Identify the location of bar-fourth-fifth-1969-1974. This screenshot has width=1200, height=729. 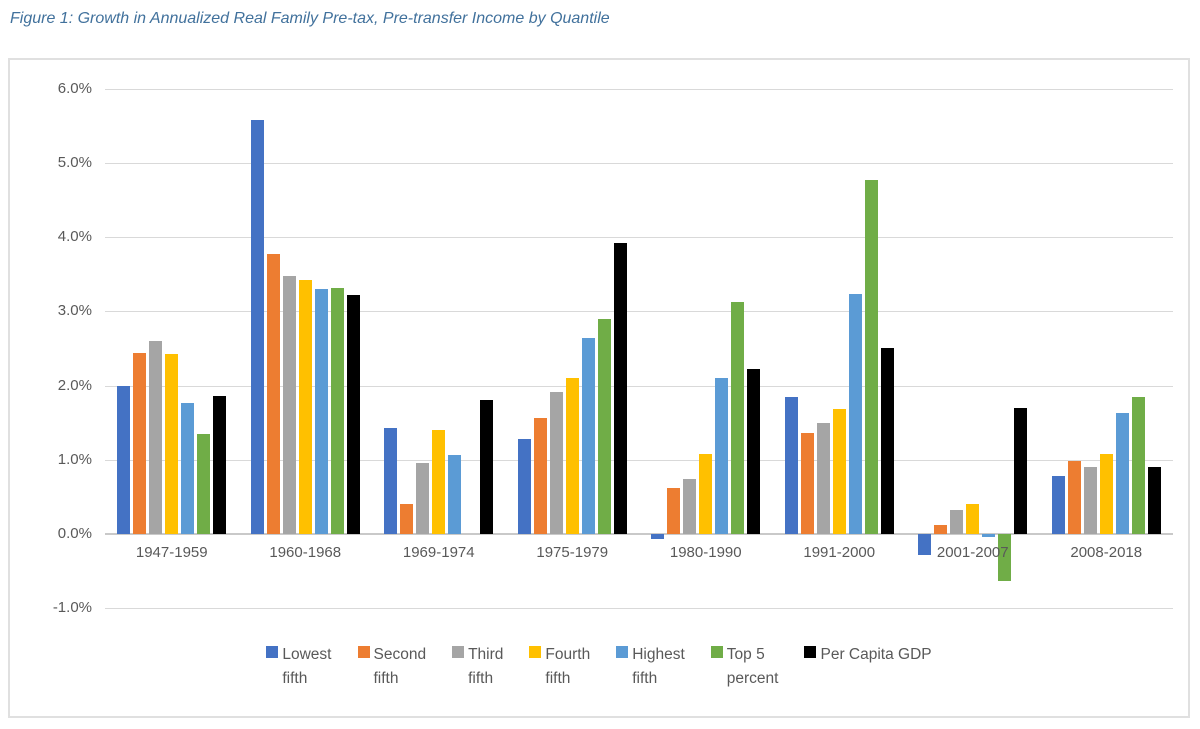
(439, 482).